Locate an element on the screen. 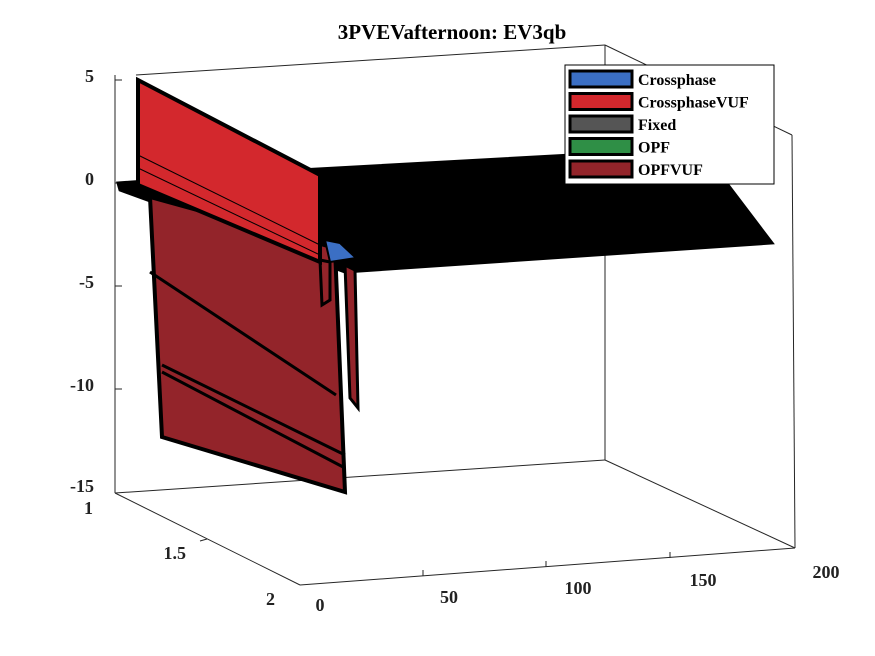  surface-crossphase is located at coordinates (341, 251).